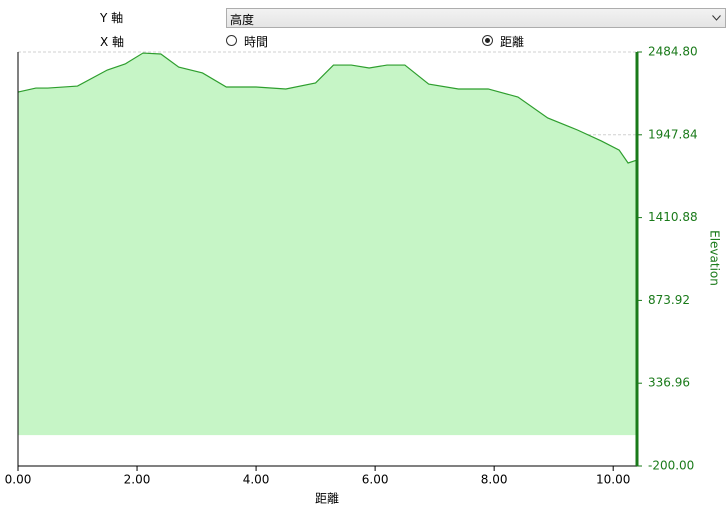 This screenshot has height=512, width=728. What do you see at coordinates (112, 18) in the screenshot?
I see `y-axis-label: Y 軸` at bounding box center [112, 18].